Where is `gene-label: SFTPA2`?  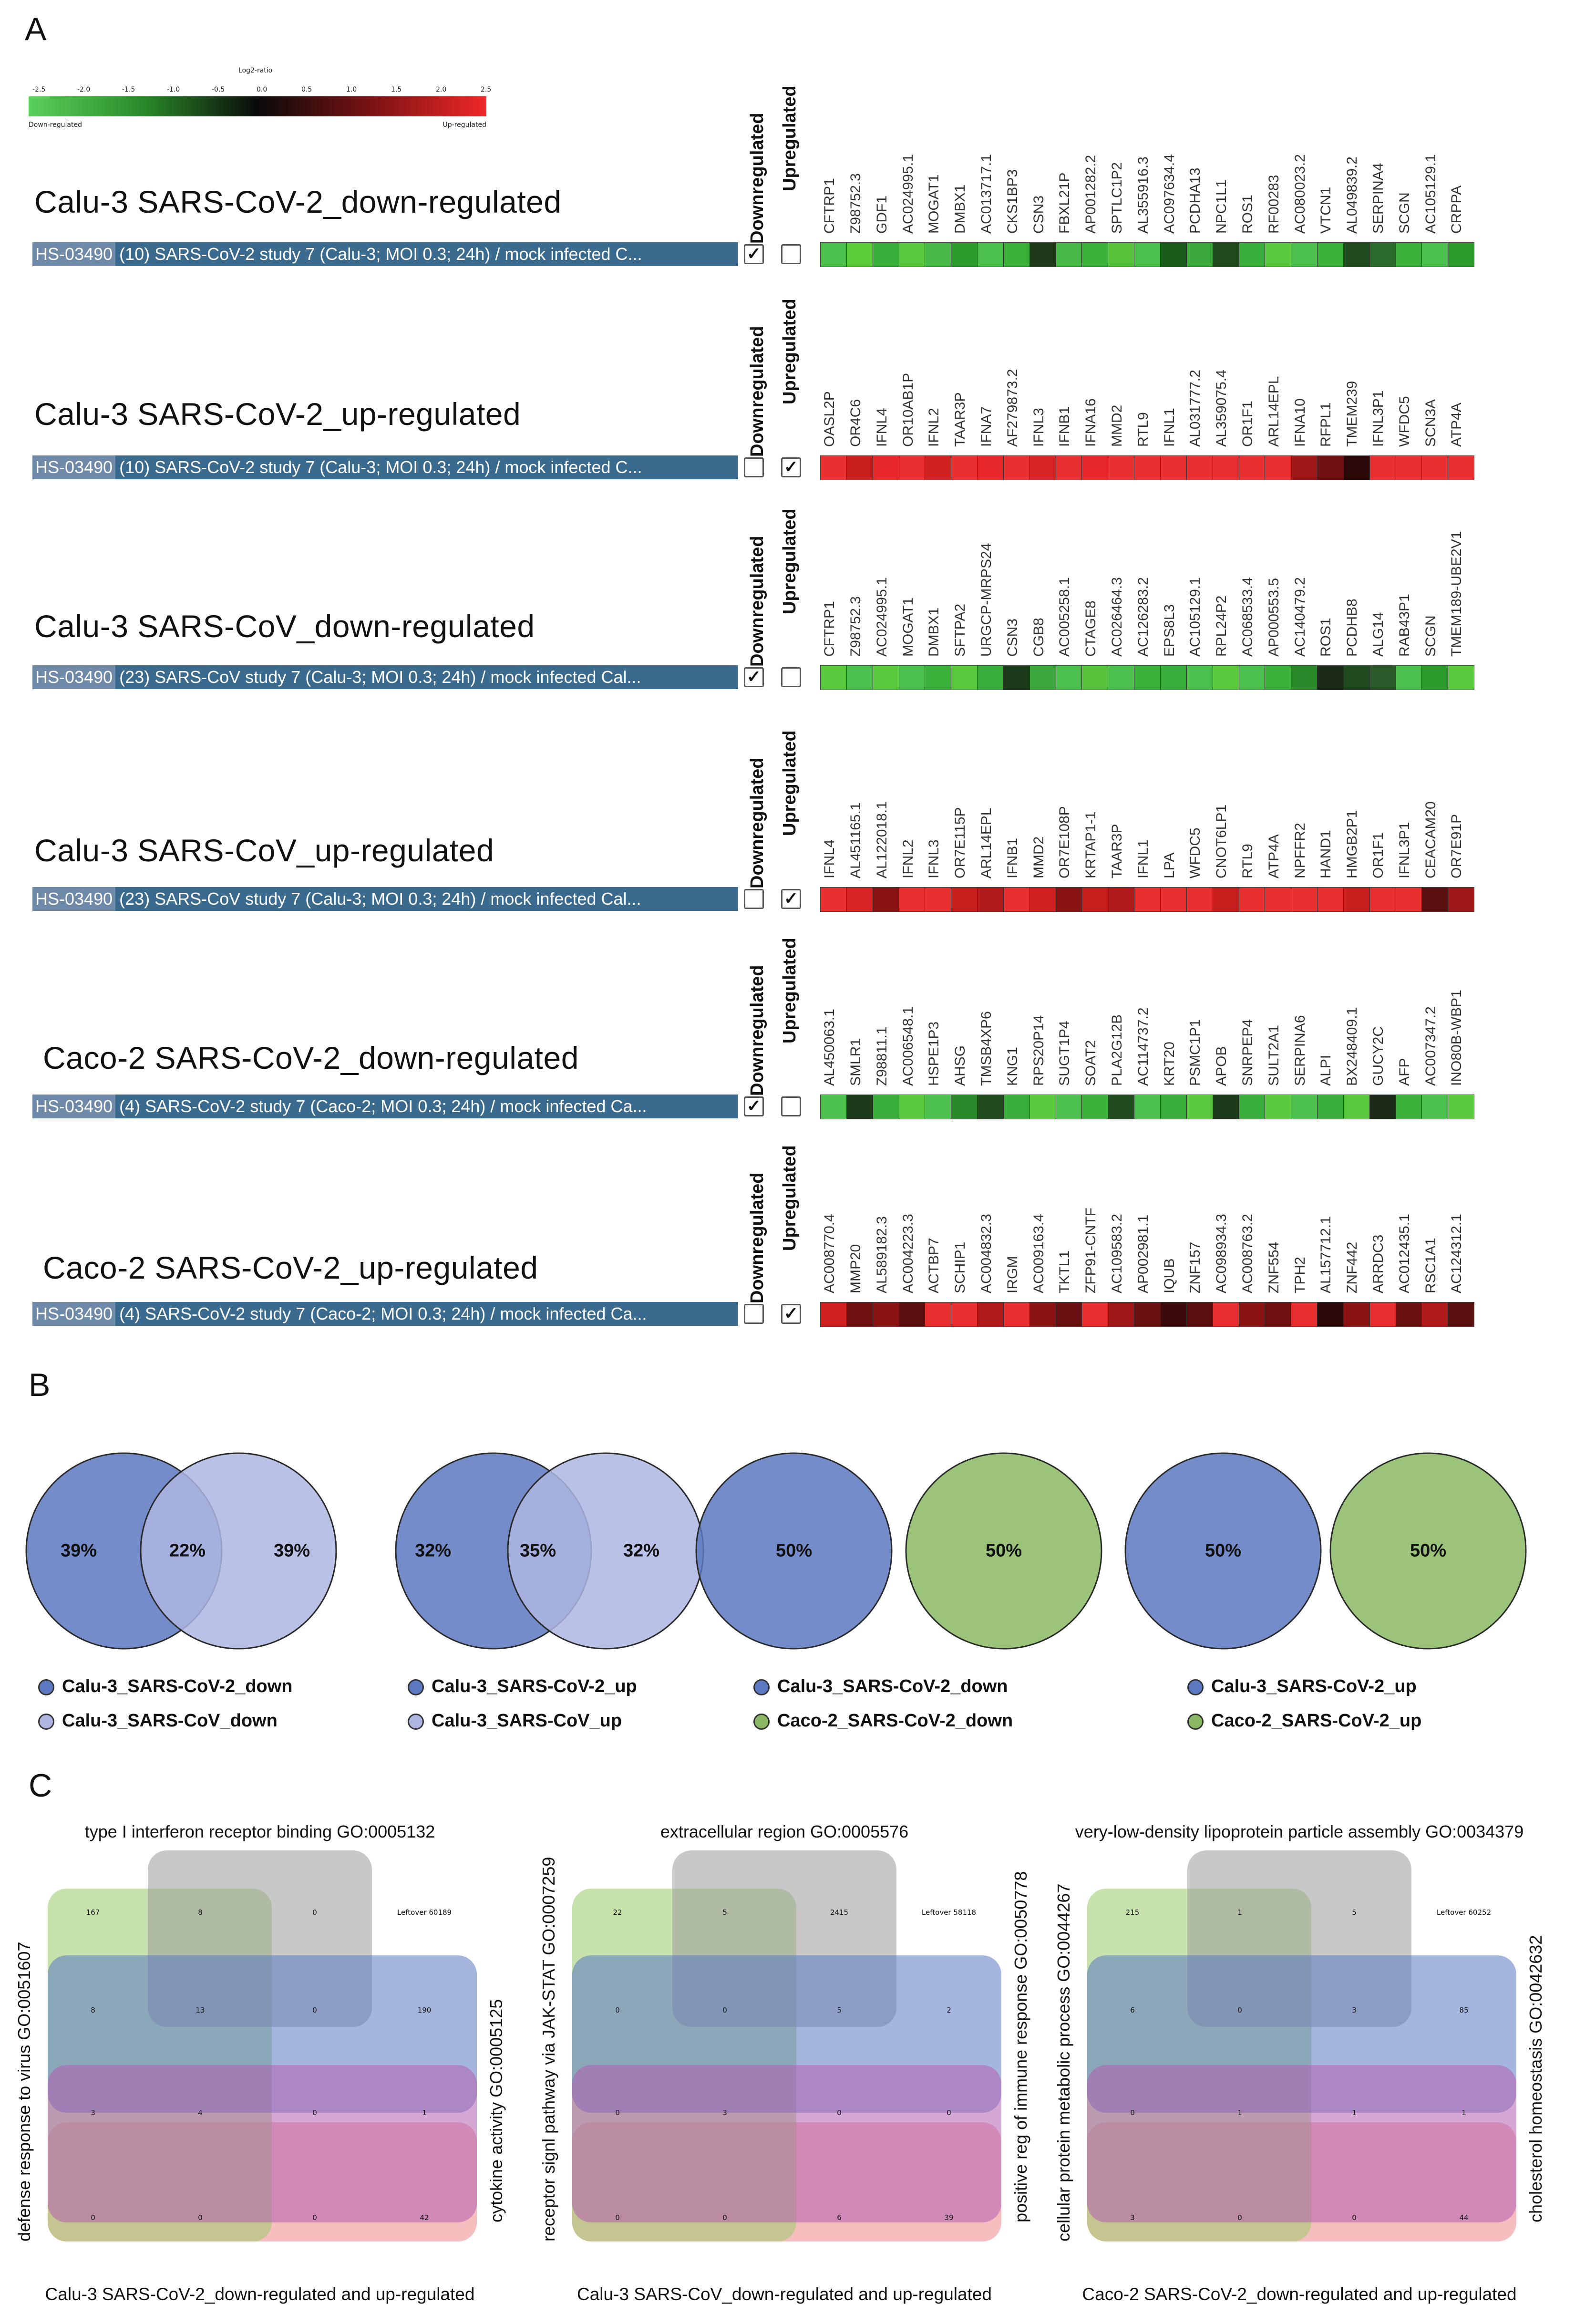 gene-label: SFTPA2 is located at coordinates (960, 630).